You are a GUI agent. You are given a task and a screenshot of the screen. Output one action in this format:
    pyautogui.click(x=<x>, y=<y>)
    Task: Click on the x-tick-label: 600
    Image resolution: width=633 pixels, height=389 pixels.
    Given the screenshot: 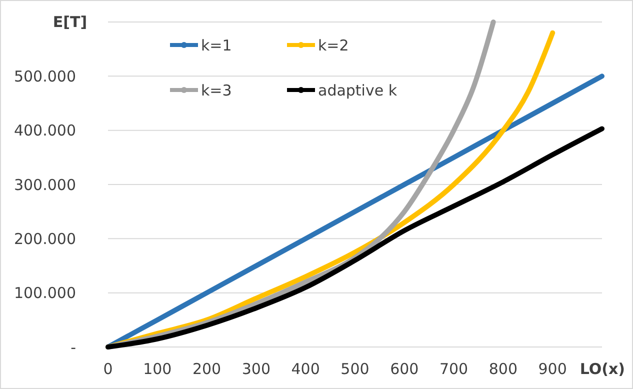 What is the action you would take?
    pyautogui.click(x=404, y=369)
    